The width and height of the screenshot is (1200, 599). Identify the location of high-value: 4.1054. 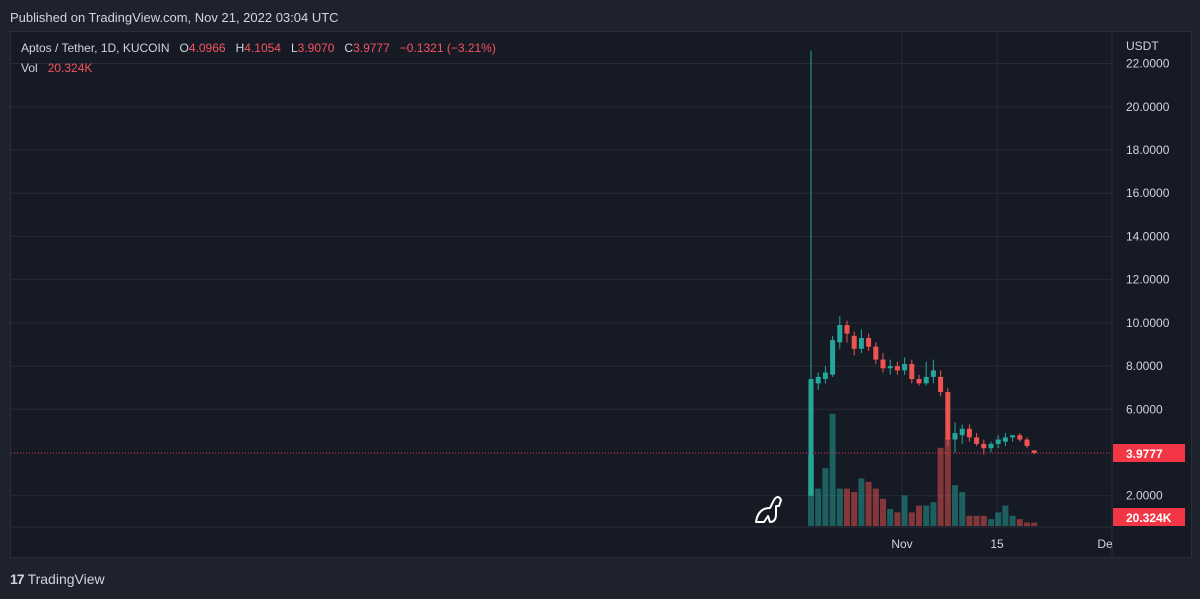
(262, 48).